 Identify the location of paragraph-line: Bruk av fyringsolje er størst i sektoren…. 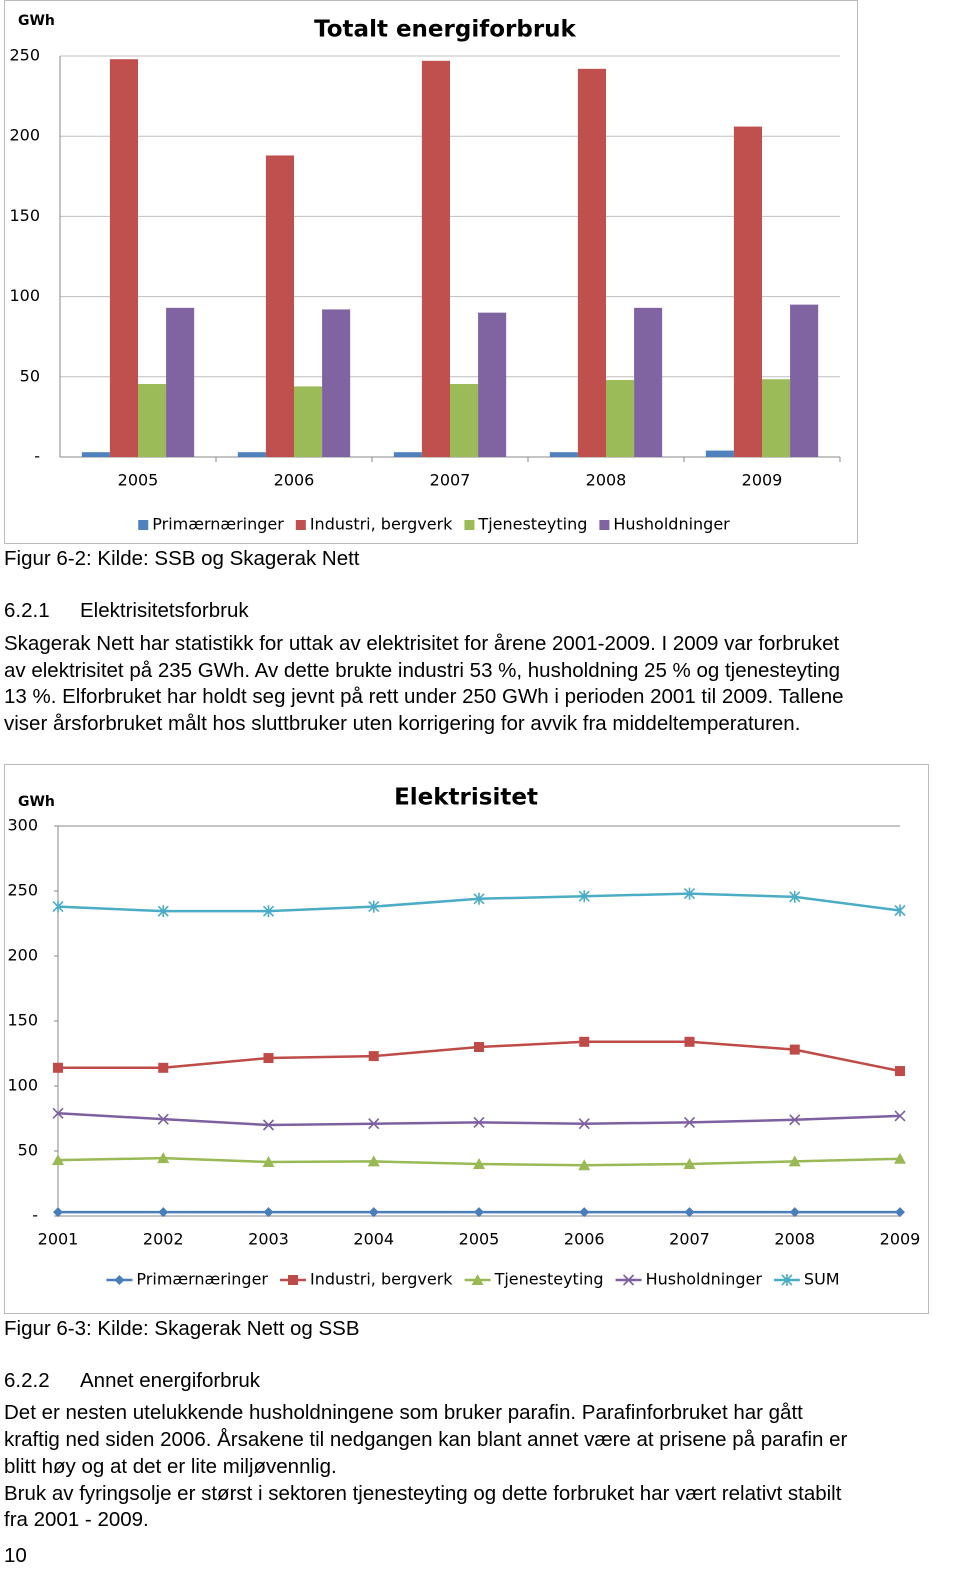
(423, 1493).